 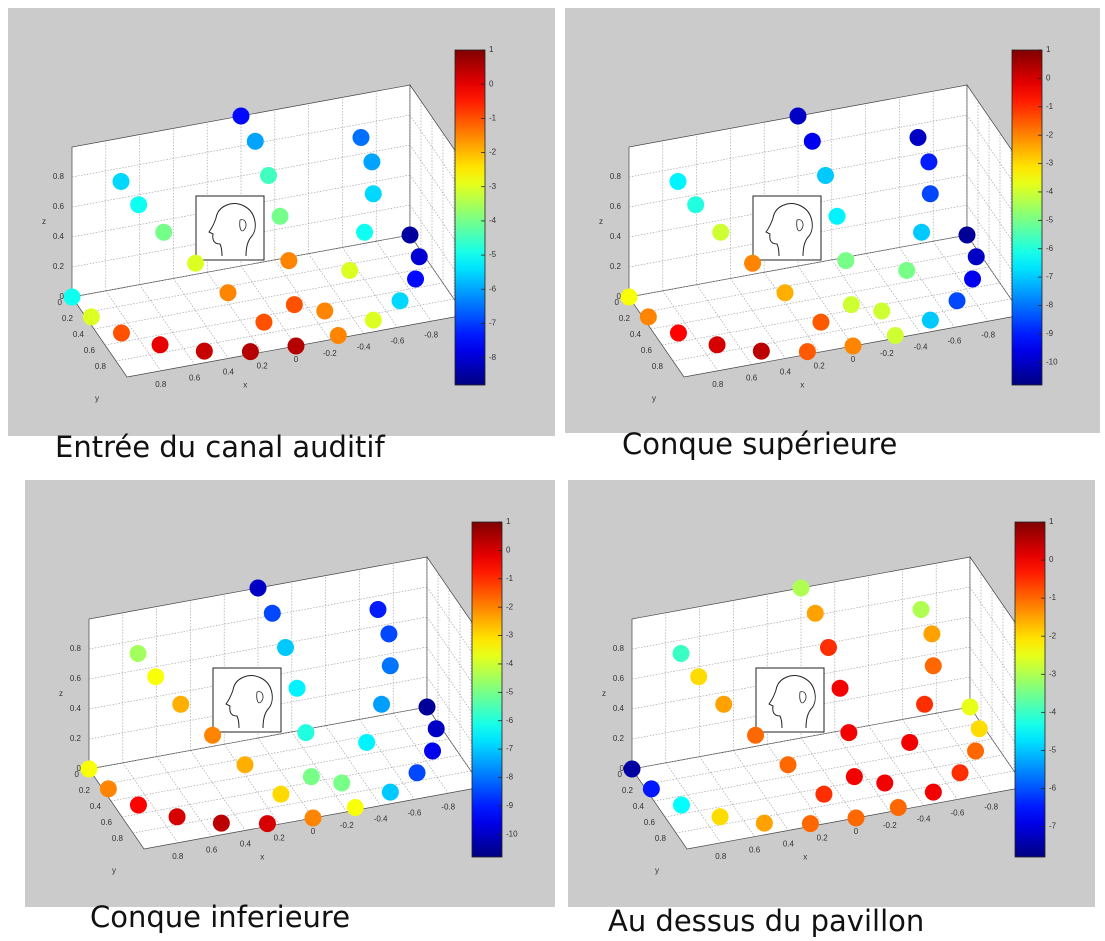 What do you see at coordinates (1050, 276) in the screenshot?
I see `colorbar-tick-label: -7` at bounding box center [1050, 276].